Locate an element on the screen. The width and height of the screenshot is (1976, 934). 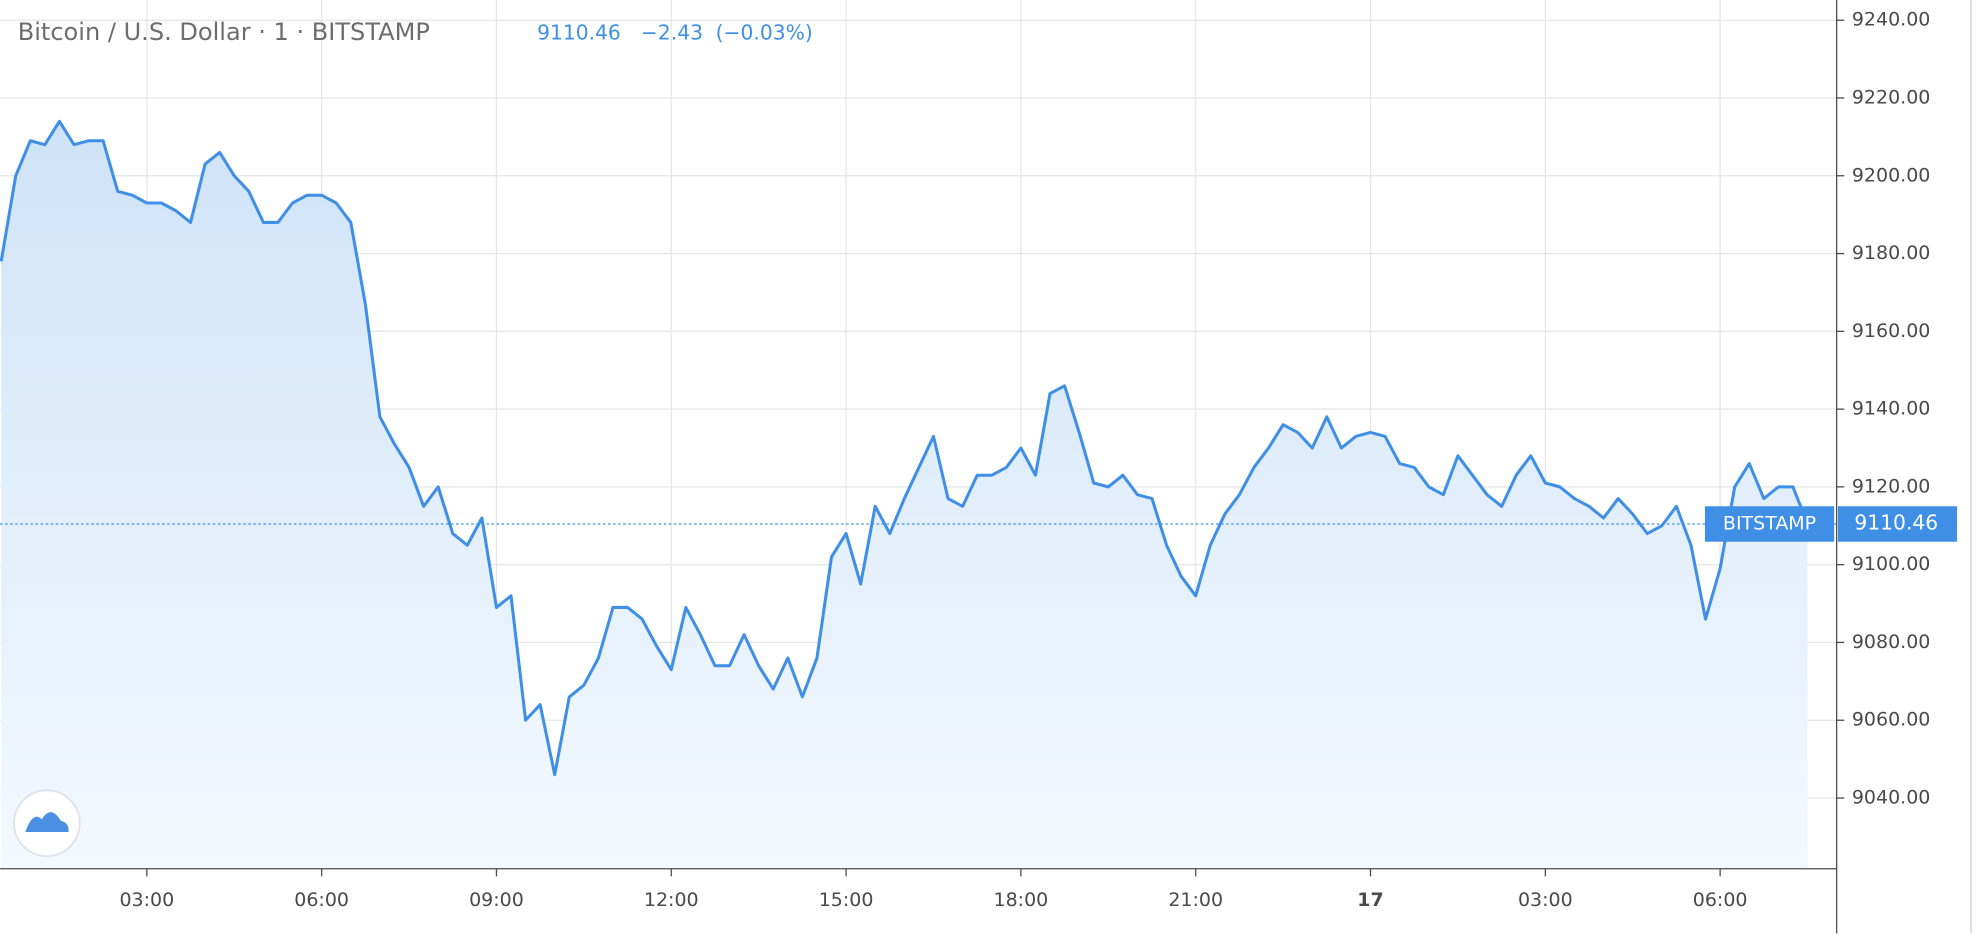
x-tick-label: 18:00 is located at coordinates (1021, 900).